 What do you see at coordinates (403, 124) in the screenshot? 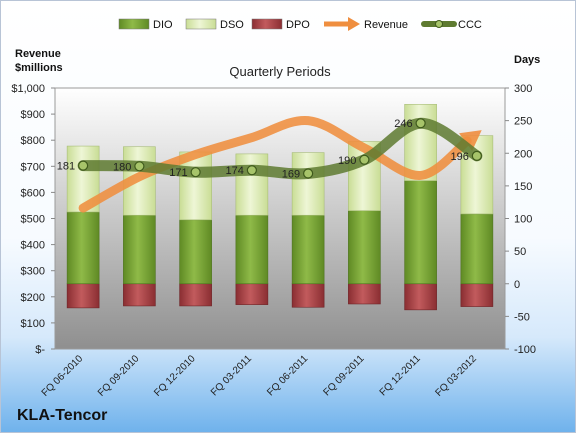
I see `ccc-data-label: 246` at bounding box center [403, 124].